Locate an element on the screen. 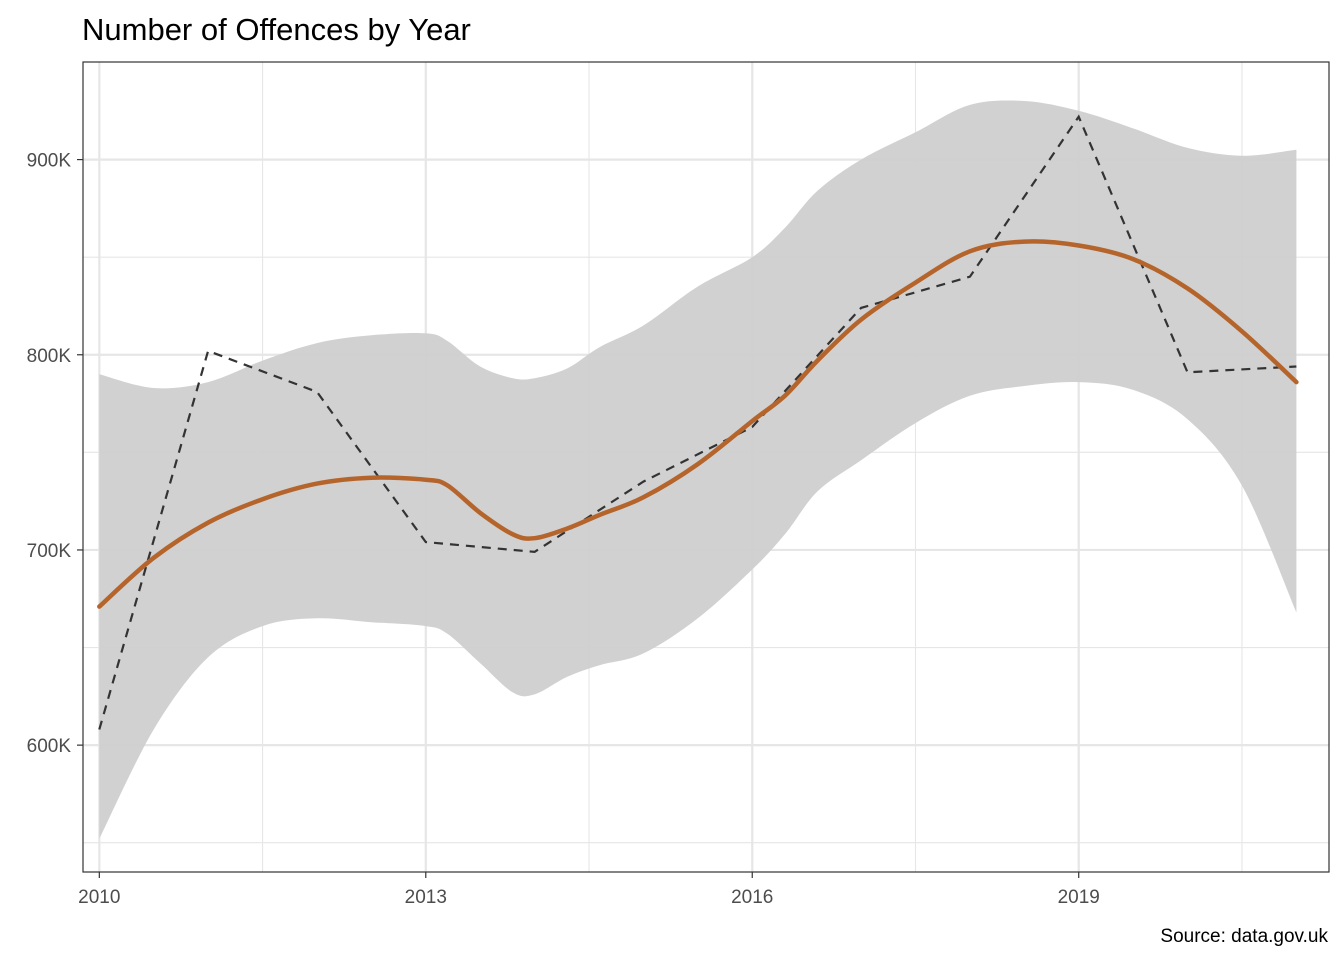  y-tick-label: 900K is located at coordinates (49, 161).